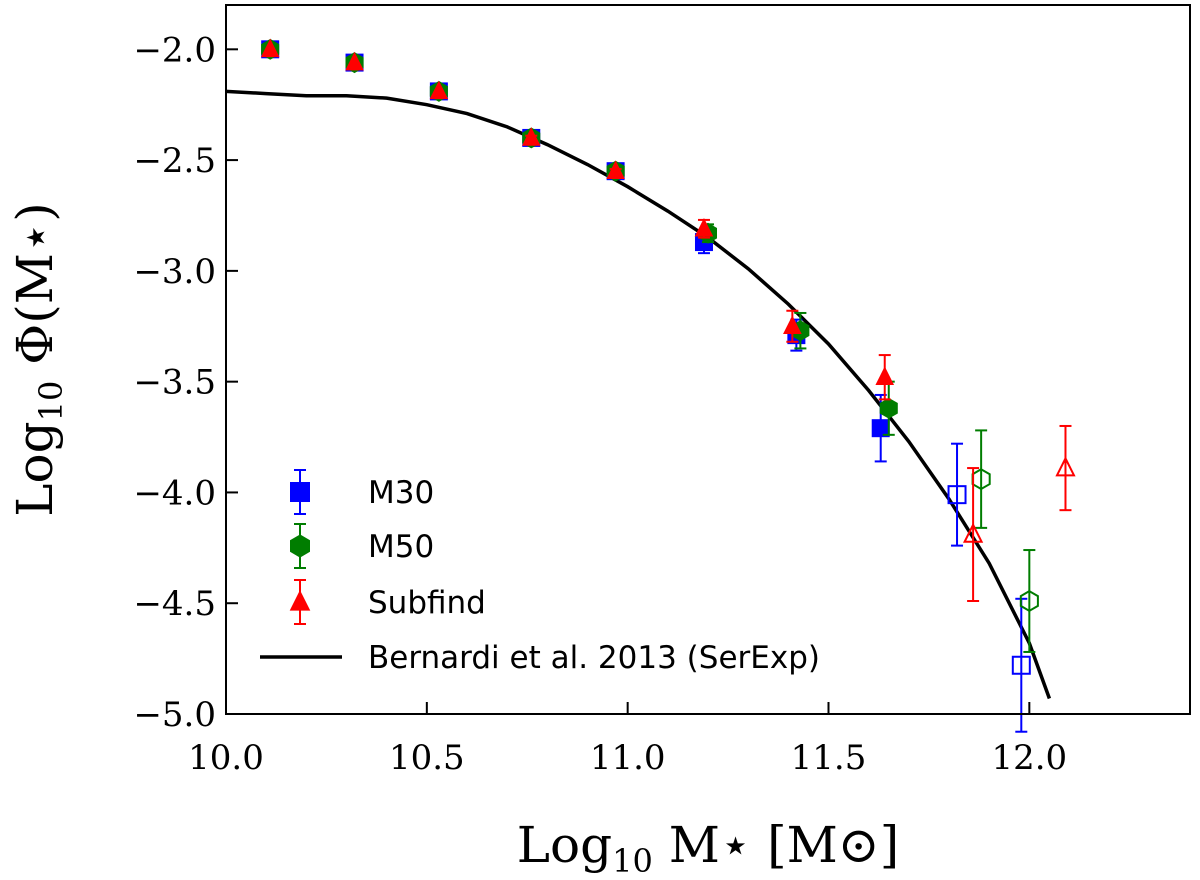  Describe the element at coordinates (174, 493) in the screenshot. I see `y-tick-label: −4.0` at that location.